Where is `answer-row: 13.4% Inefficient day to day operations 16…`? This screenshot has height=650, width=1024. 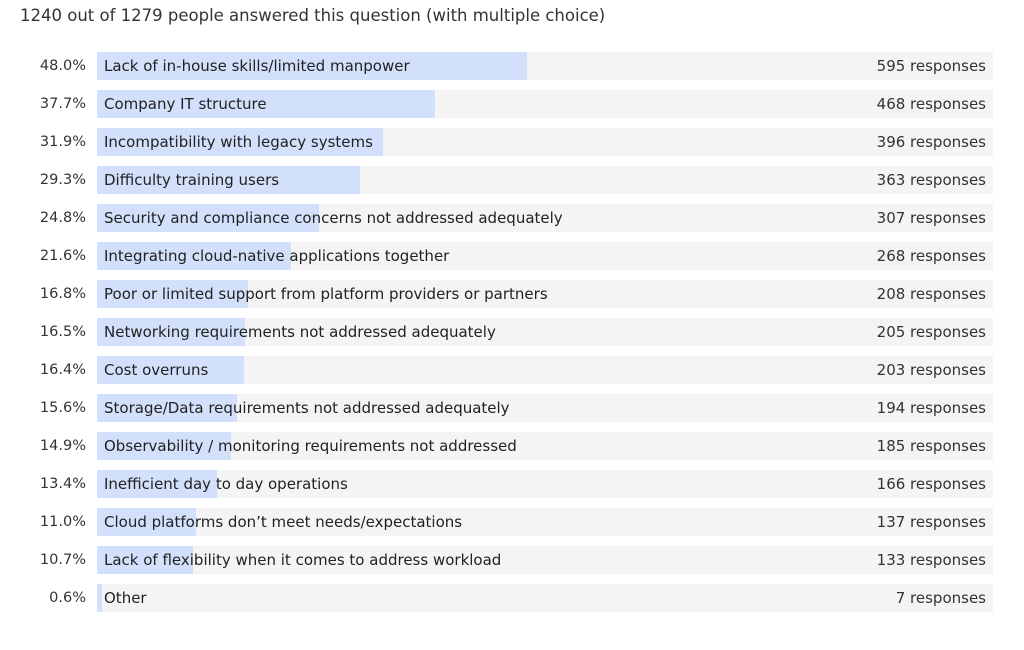 answer-row: 13.4% Inefficient day to day operations 16… is located at coordinates (512, 484).